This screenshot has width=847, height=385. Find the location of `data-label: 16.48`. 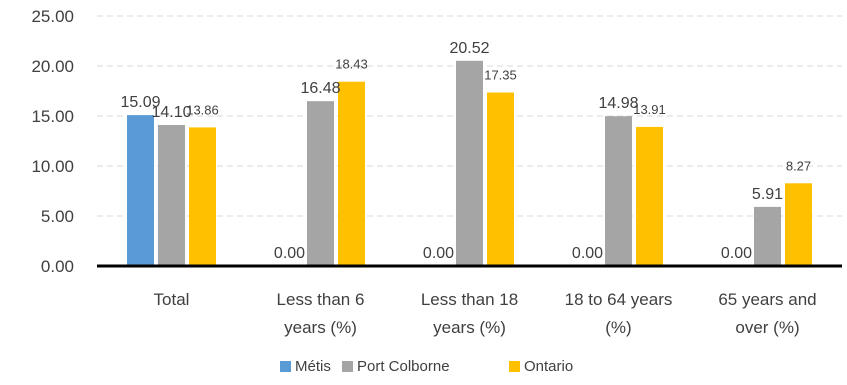

data-label: 16.48 is located at coordinates (320, 88).